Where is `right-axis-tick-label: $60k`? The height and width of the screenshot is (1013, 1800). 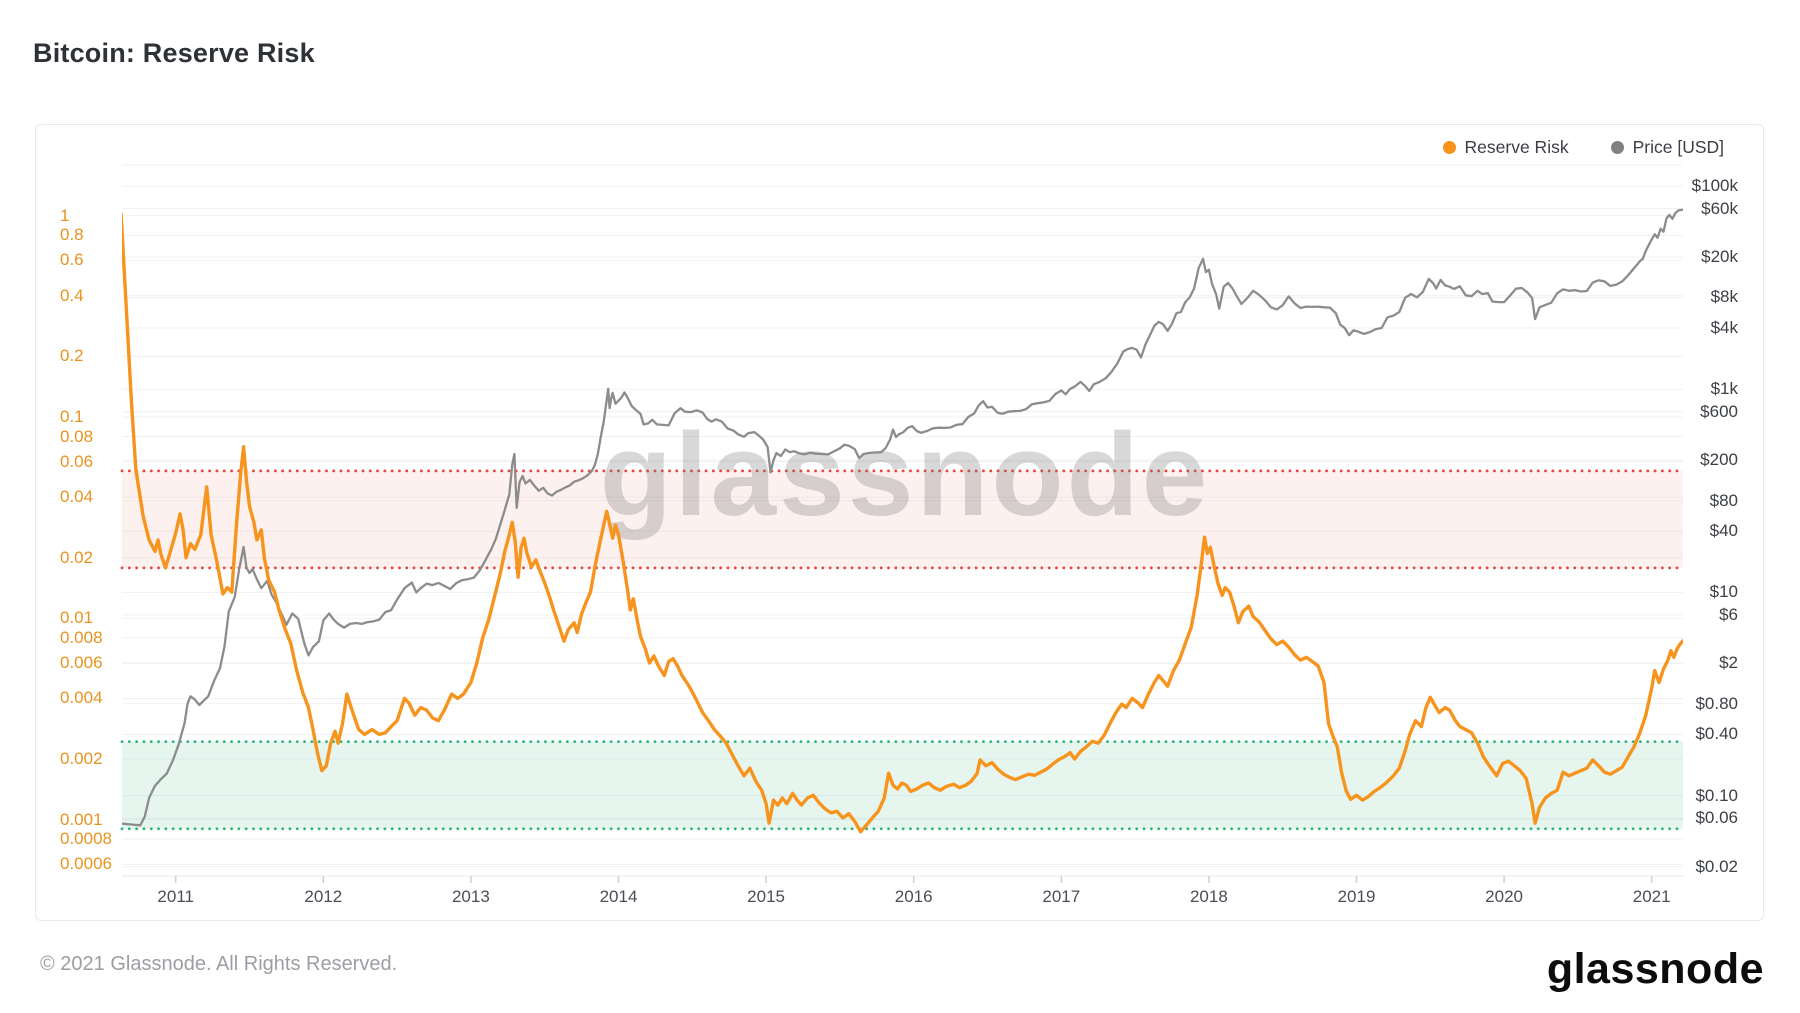
right-axis-tick-label: $60k is located at coordinates (1719, 208).